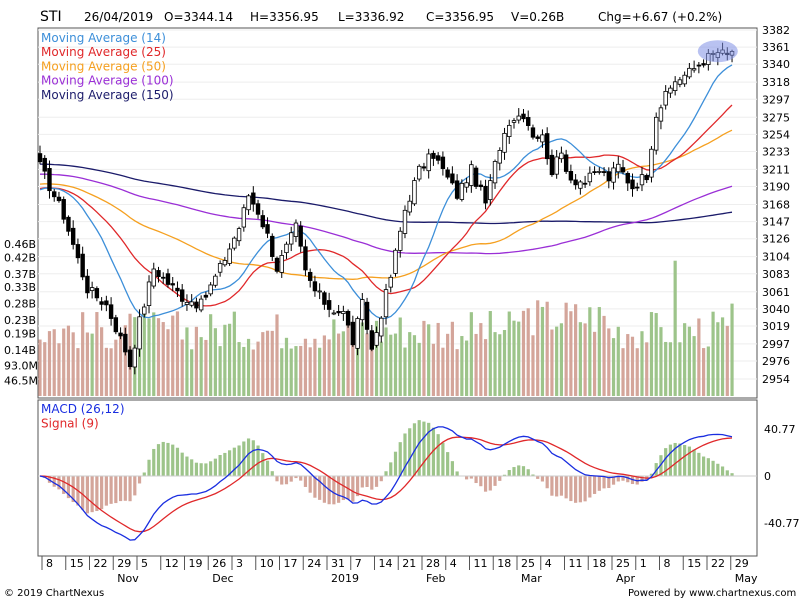  What do you see at coordinates (20, 287) in the screenshot?
I see `volume-tick-label: 0.33B` at bounding box center [20, 287].